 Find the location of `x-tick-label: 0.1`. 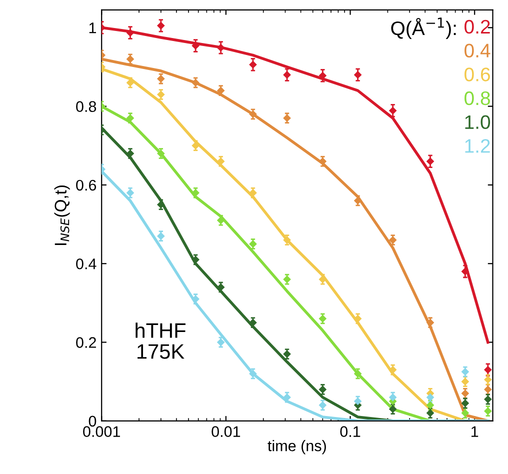

x-tick-label: 0.1 is located at coordinates (350, 431).